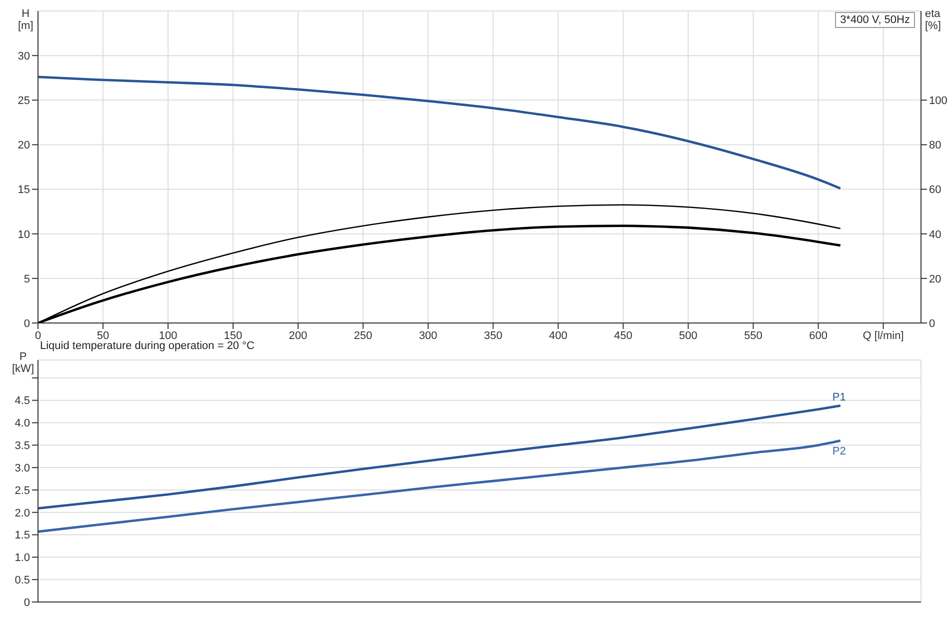 Image resolution: width=951 pixels, height=638 pixels. Describe the element at coordinates (935, 234) in the screenshot. I see `y2-tick-label: 40` at that location.